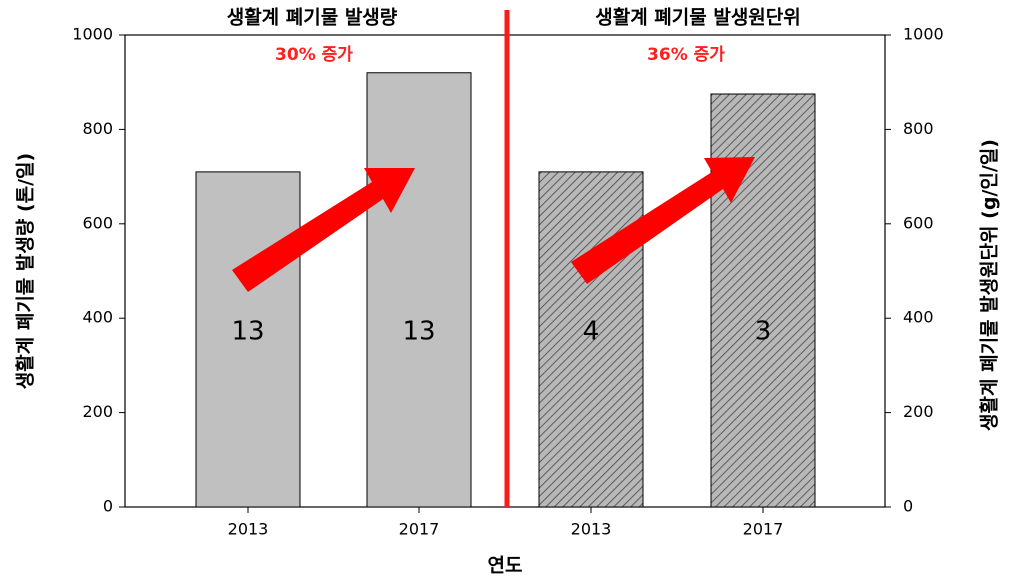 This screenshot has width=1010, height=582. I want to click on y2-tick-label: 1000, so click(923, 34).